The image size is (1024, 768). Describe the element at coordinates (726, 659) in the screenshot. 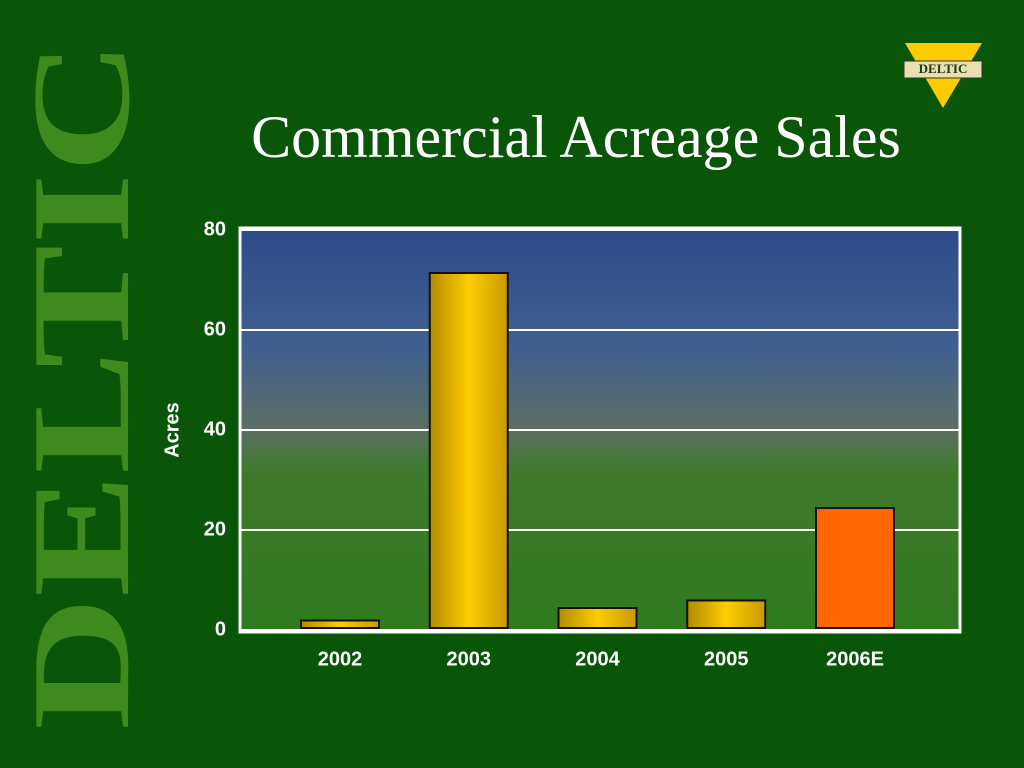

I see `x-tick-label: 2005` at that location.